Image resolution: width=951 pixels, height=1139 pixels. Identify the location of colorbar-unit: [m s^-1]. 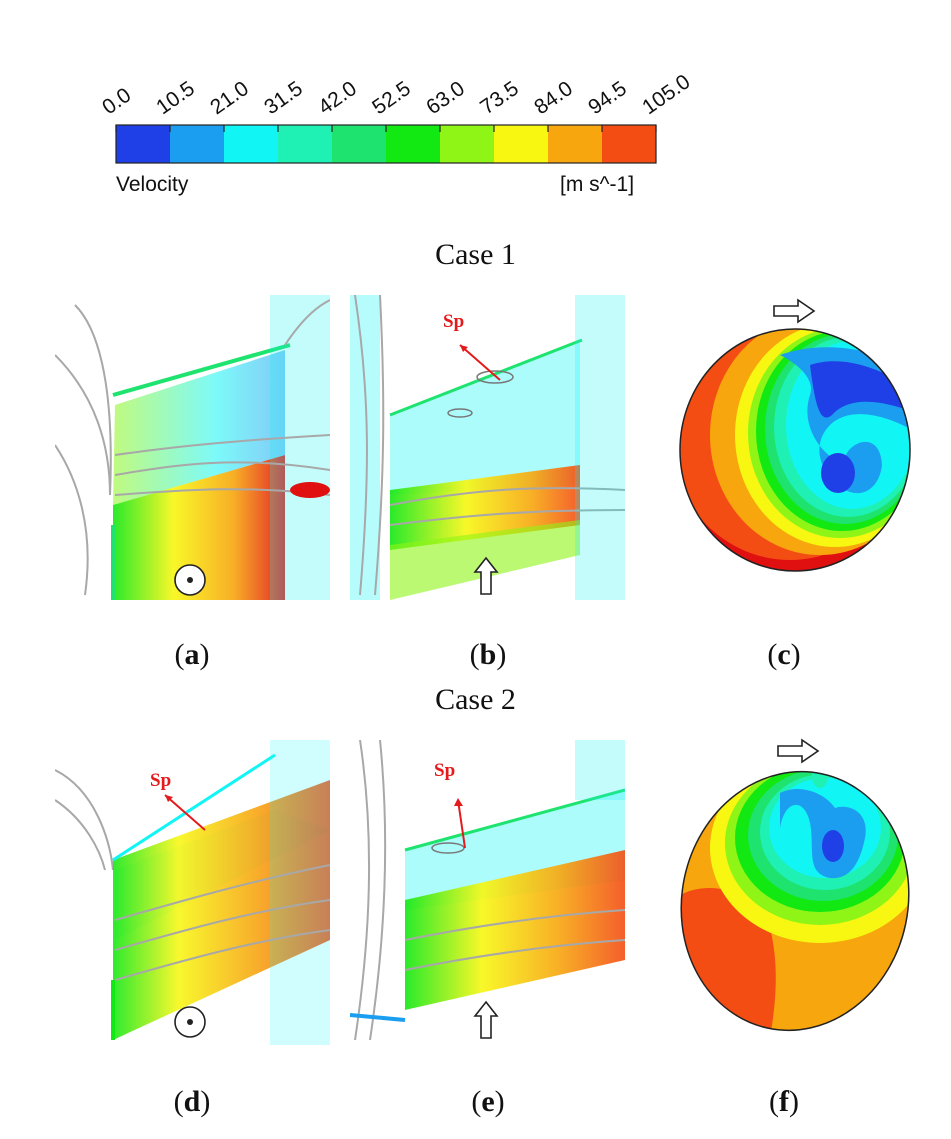
(597, 184).